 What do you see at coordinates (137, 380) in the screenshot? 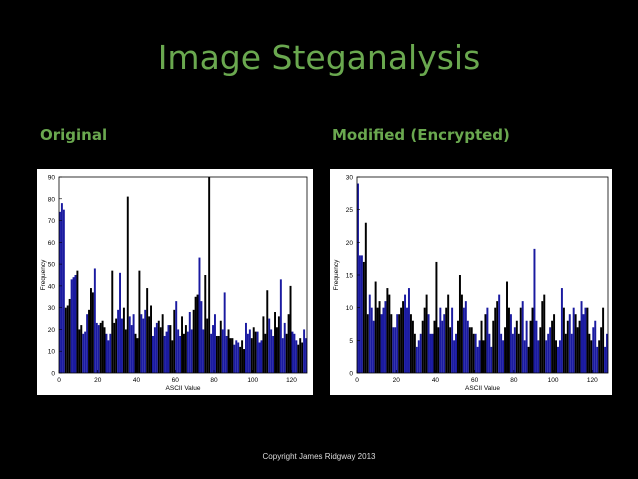
I see `x-tick-label: 40` at bounding box center [137, 380].